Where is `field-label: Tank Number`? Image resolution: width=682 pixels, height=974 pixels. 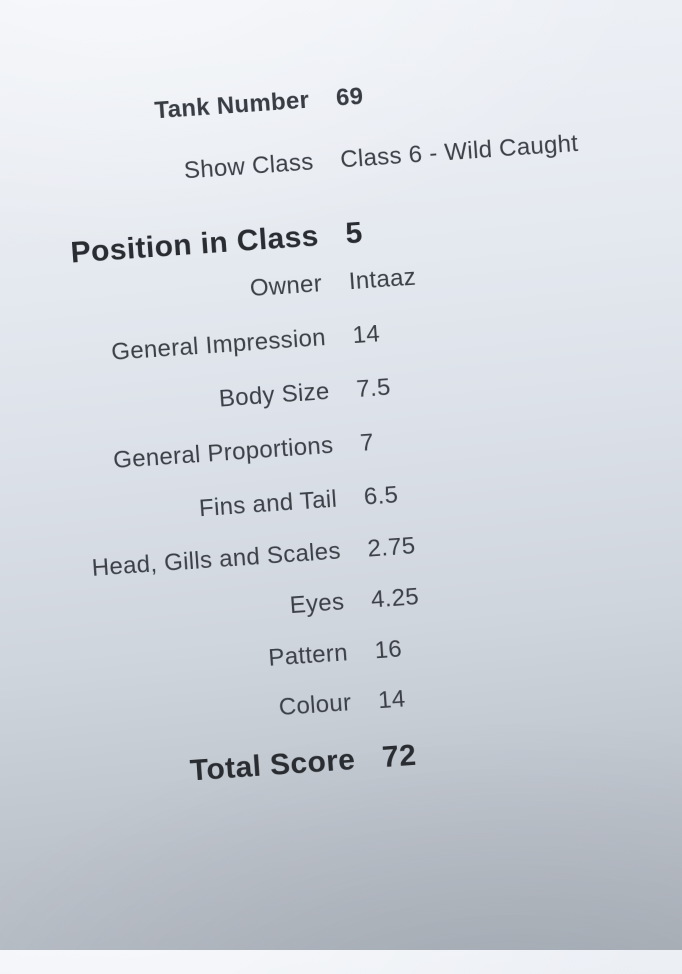
field-label: Tank Number is located at coordinates (232, 105).